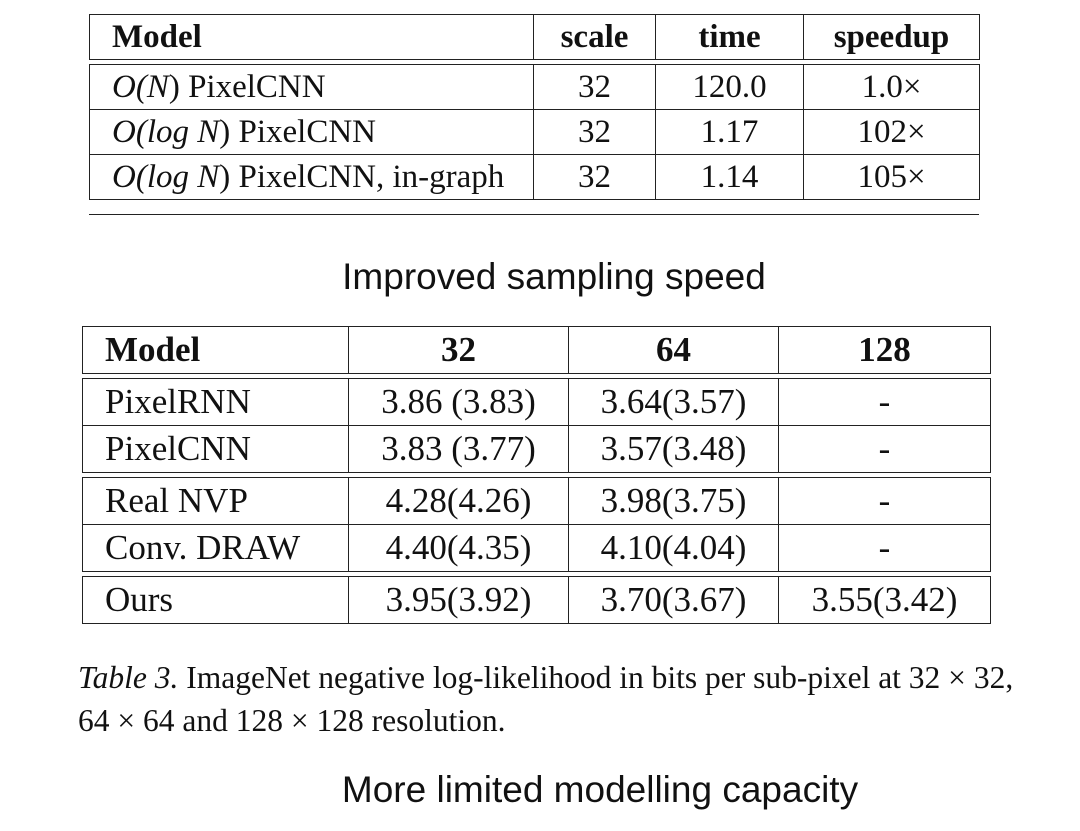  I want to click on value-64-cell: 4.10(4.04), so click(673, 548).